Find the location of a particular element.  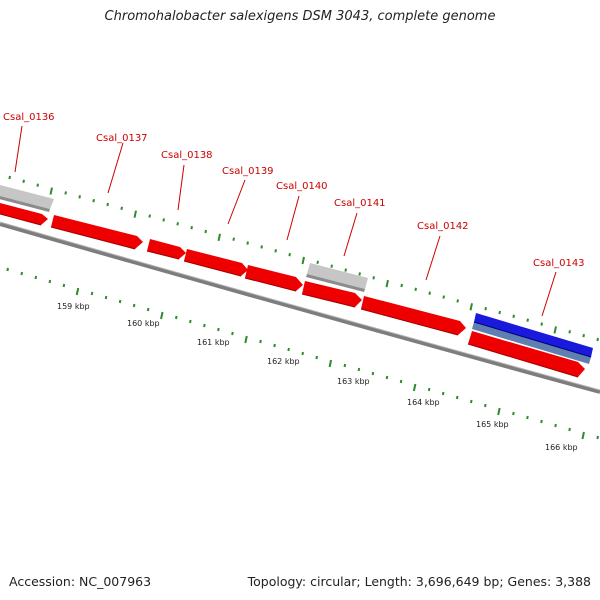

gene-label: Csal_0140 is located at coordinates (302, 186).